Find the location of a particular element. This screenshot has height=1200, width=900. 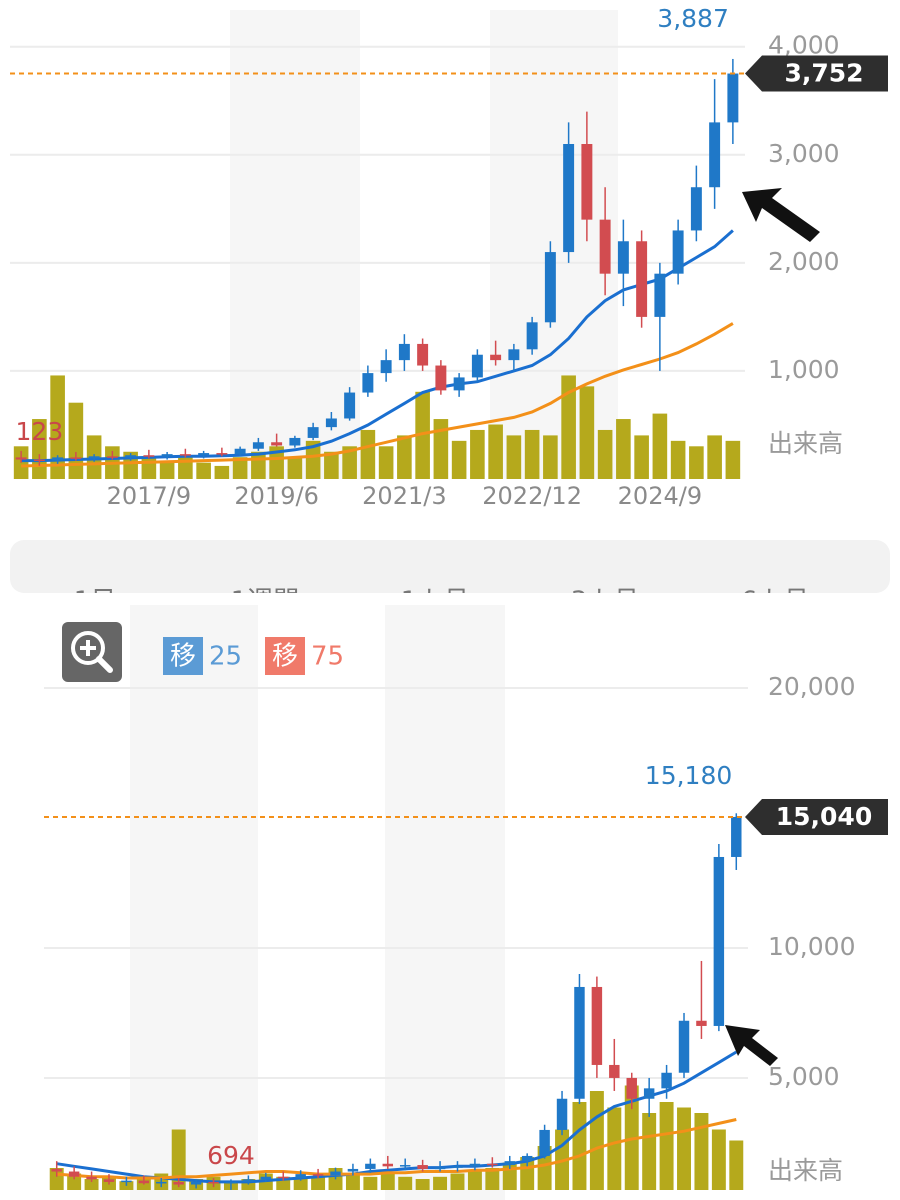

min-label: 123 is located at coordinates (40, 431).